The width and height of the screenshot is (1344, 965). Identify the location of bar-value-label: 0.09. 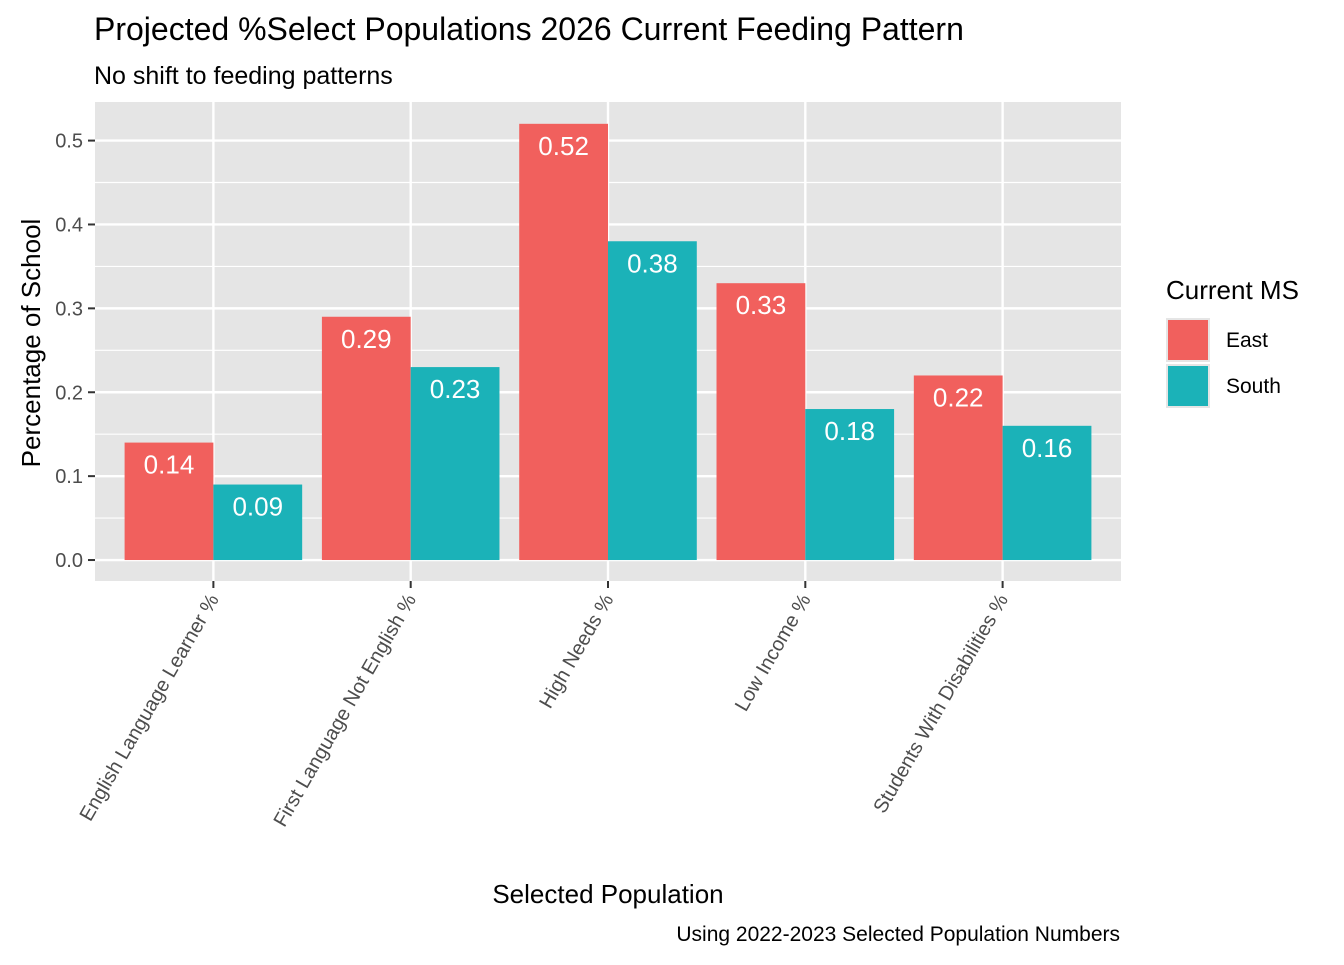
(257, 507).